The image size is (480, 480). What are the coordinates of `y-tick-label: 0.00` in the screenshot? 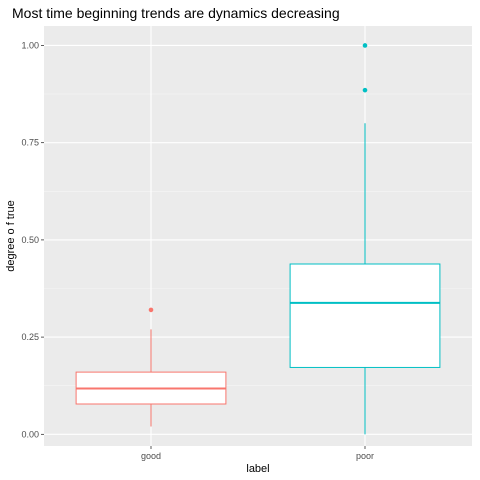 It's located at (30, 434).